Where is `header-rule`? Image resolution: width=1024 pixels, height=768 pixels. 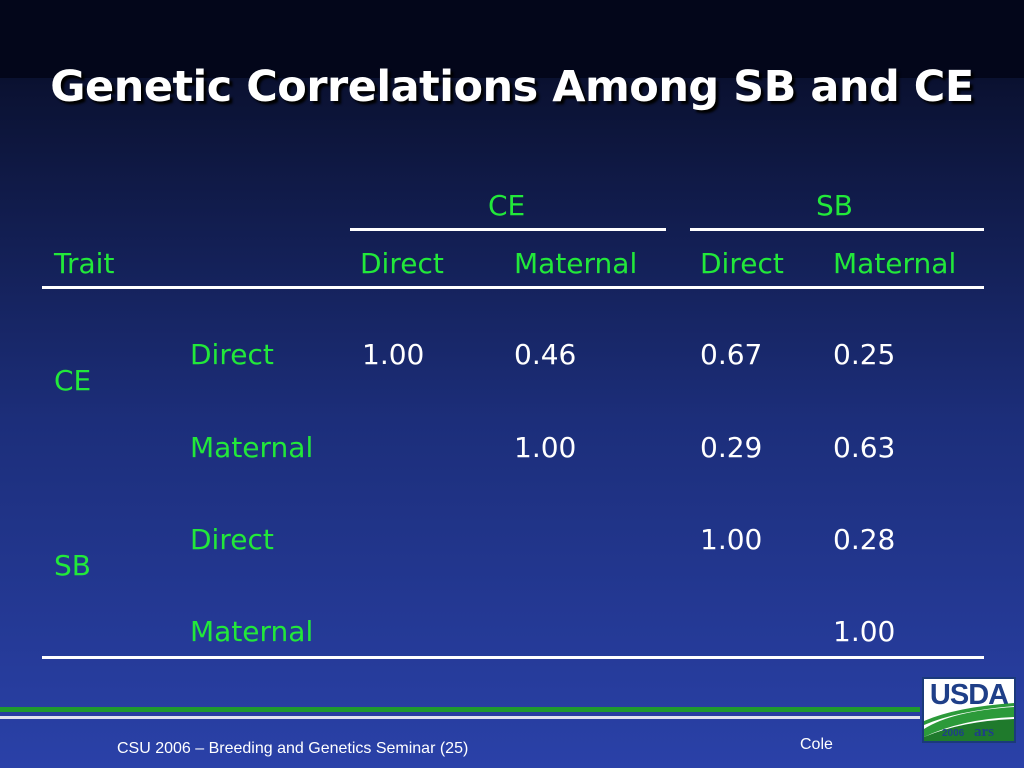
header-rule is located at coordinates (513, 287).